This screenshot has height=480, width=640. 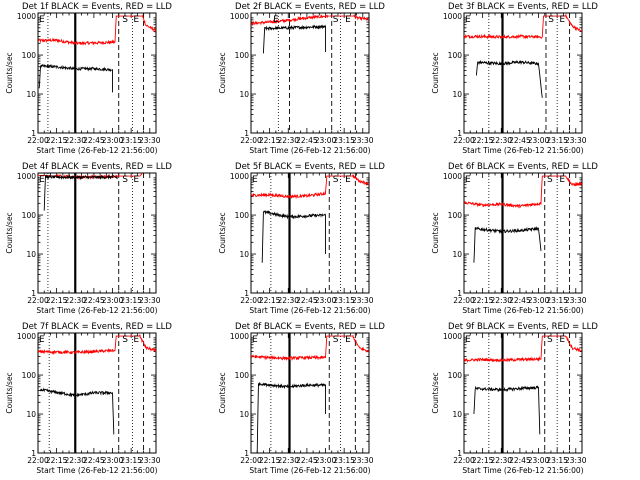 I want to click on panel-title: Det 4f BLACK = Events, RED = LLD, so click(x=97, y=167).